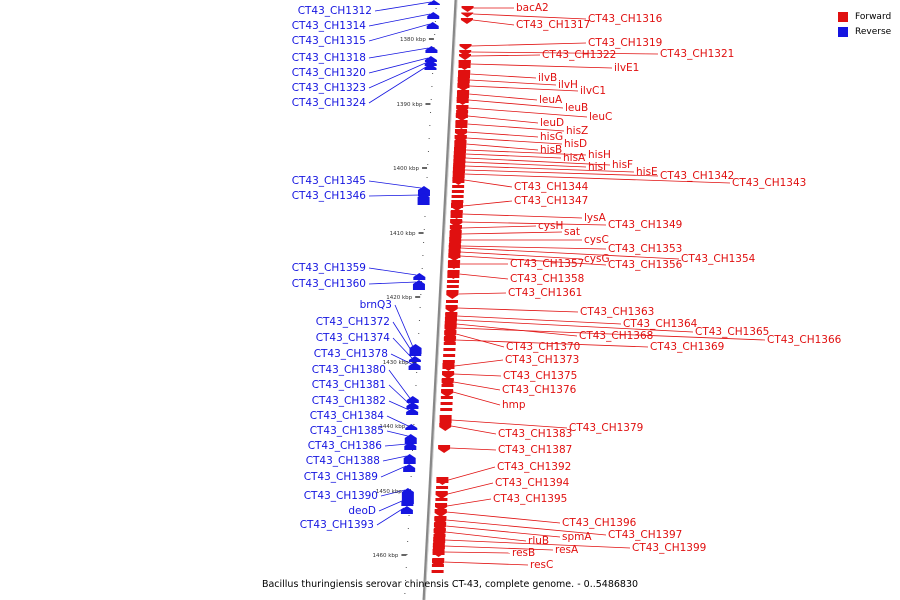 This screenshot has width=900, height=600. I want to click on forward-gene-label: CT43_CH1316, so click(625, 19).